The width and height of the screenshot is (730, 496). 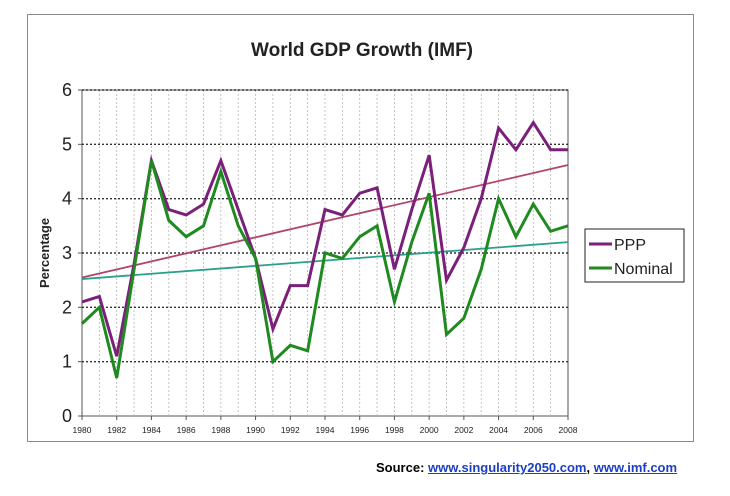 What do you see at coordinates (463, 430) in the screenshot?
I see `x-tick-label-2002: 2002` at bounding box center [463, 430].